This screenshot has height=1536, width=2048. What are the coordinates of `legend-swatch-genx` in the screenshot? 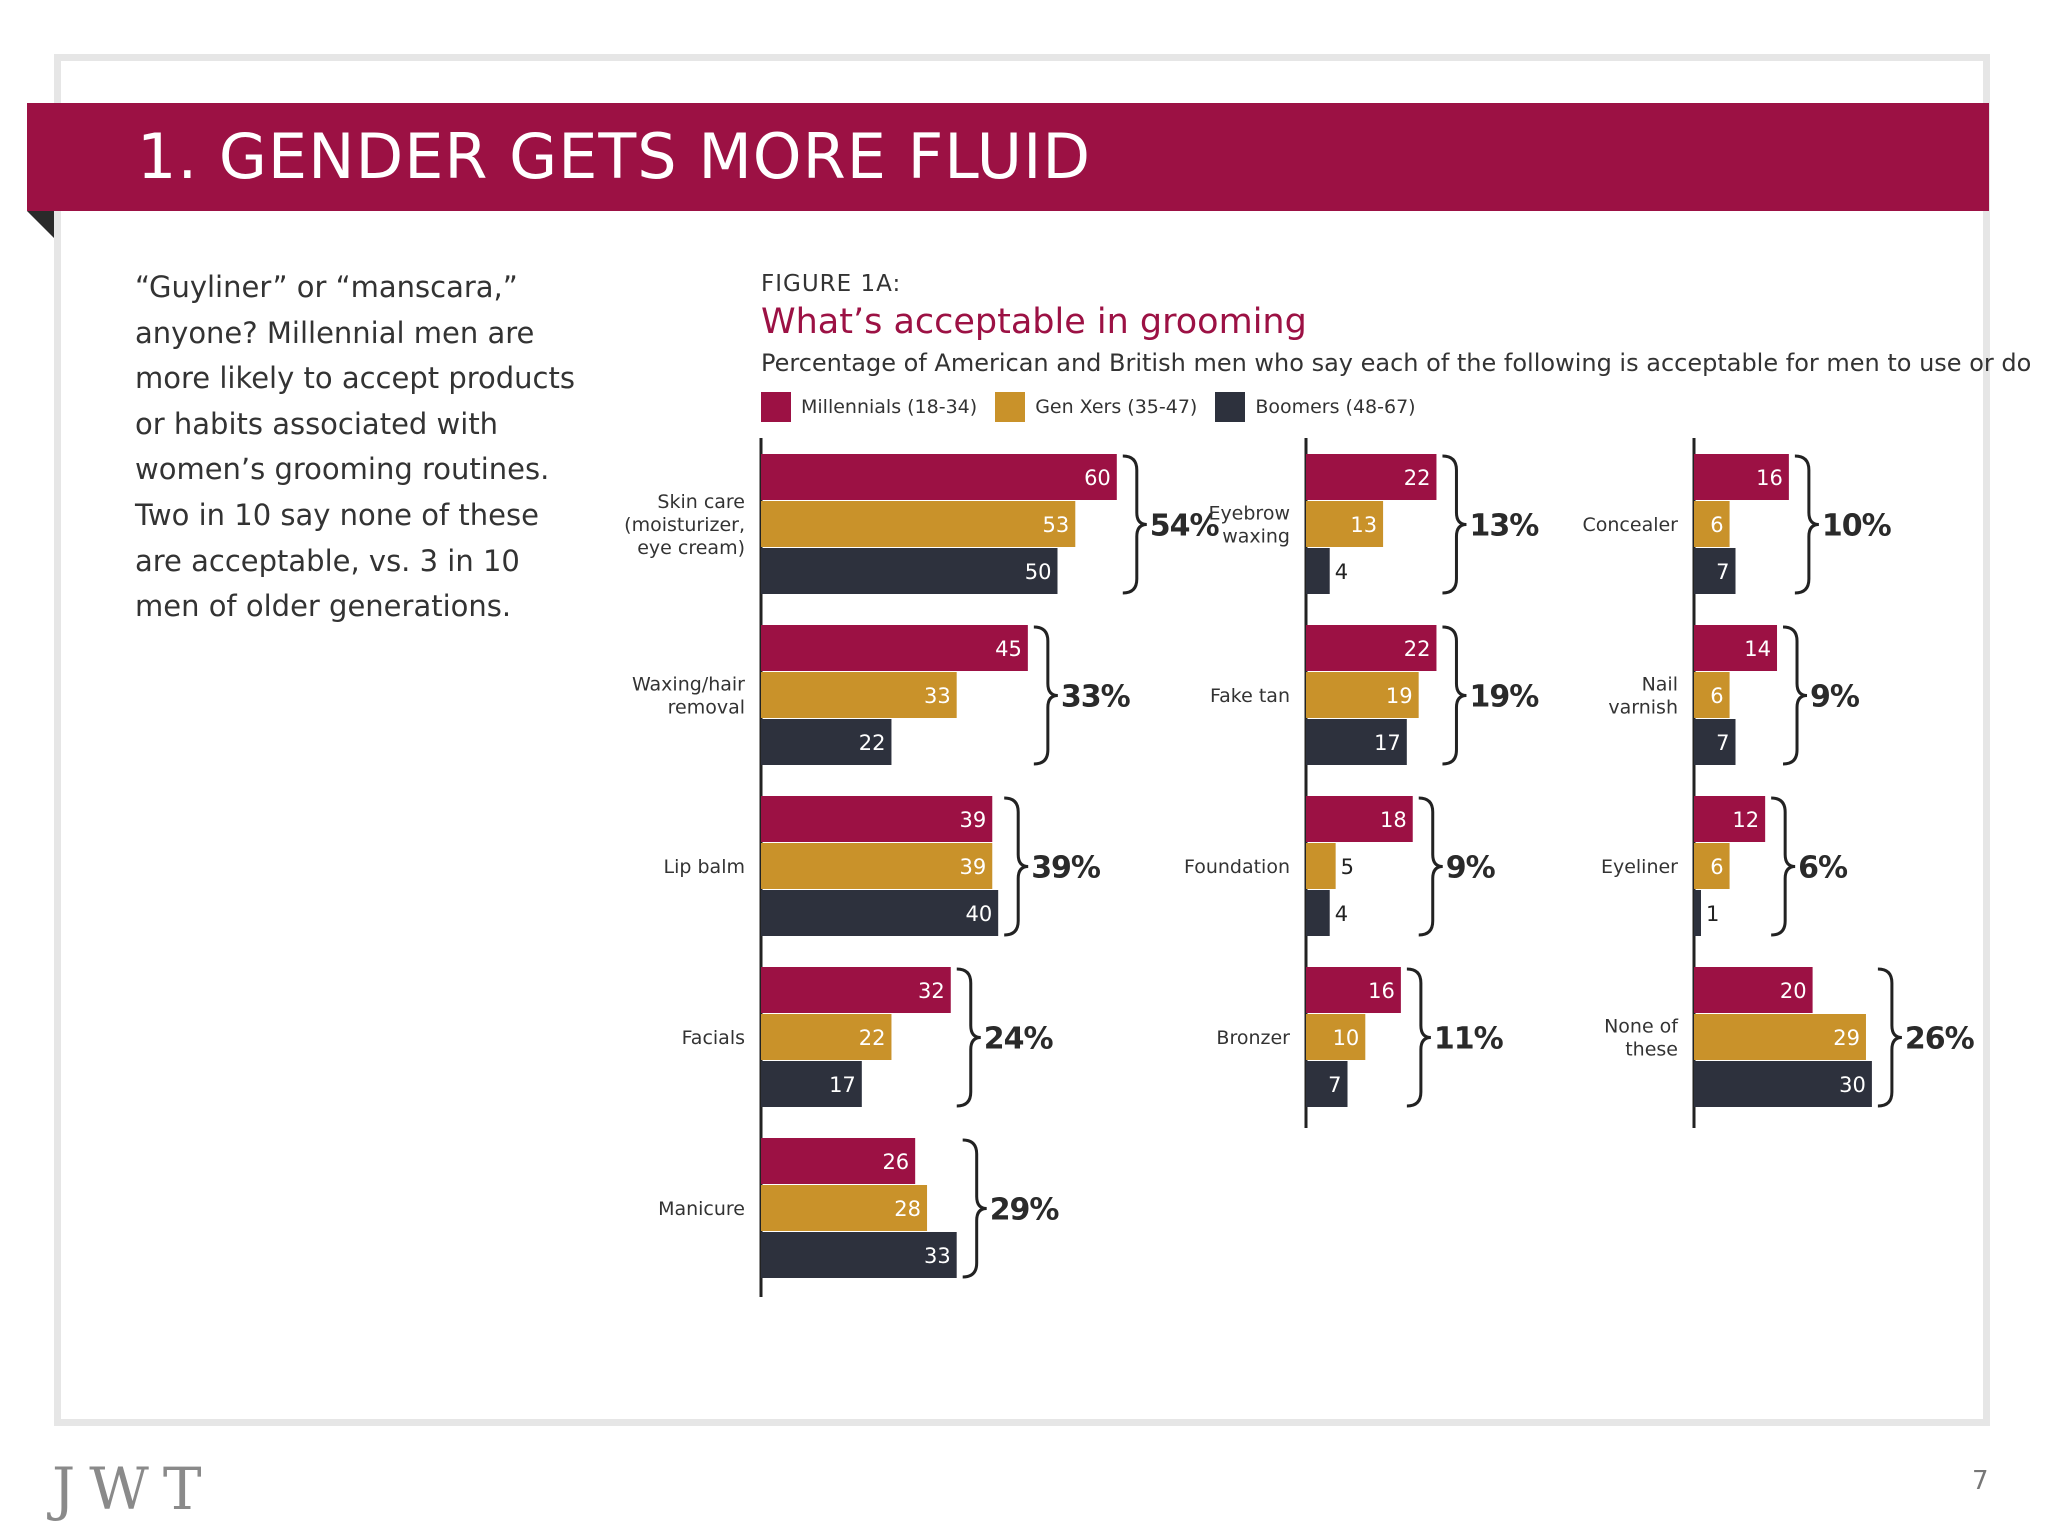 It's located at (1010, 407).